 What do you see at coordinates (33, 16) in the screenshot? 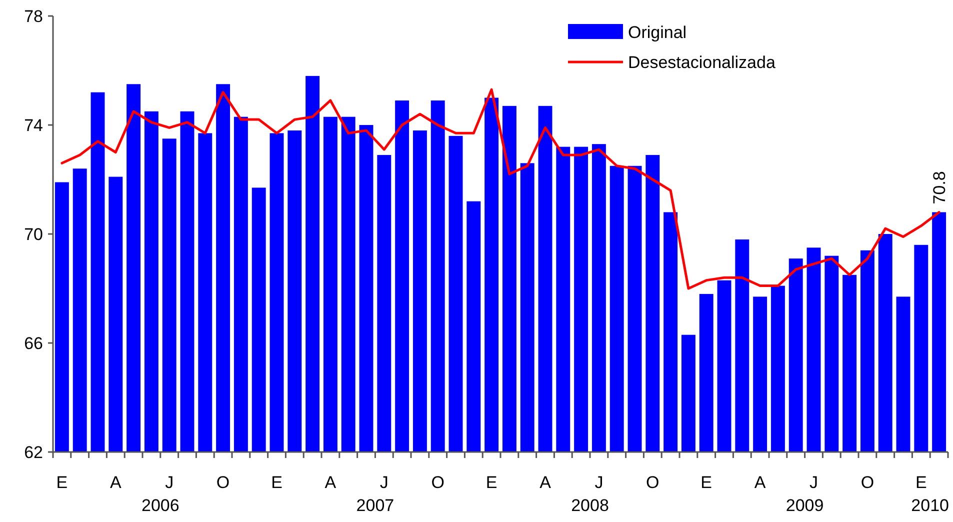
I see `y-tick-label: 78` at bounding box center [33, 16].